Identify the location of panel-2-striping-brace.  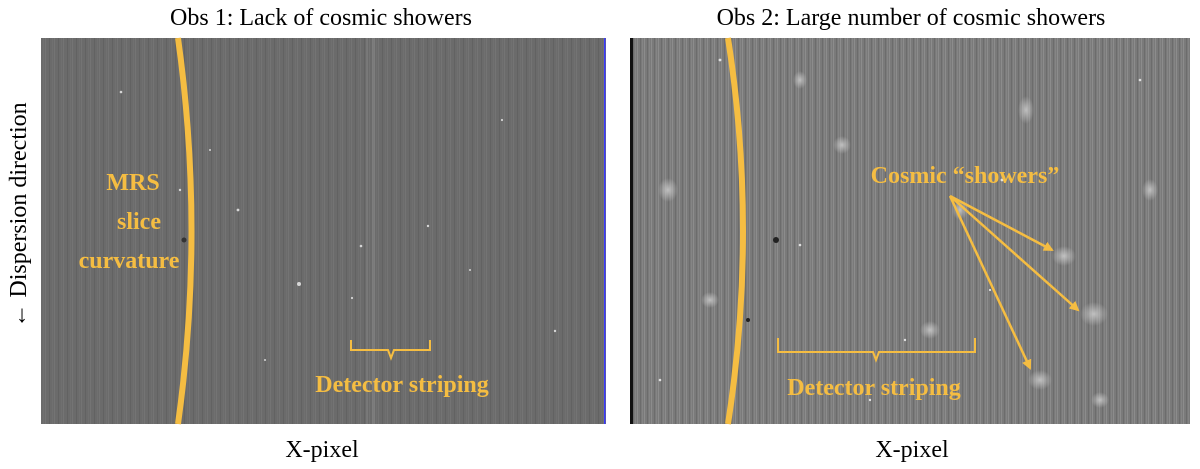
(876, 350).